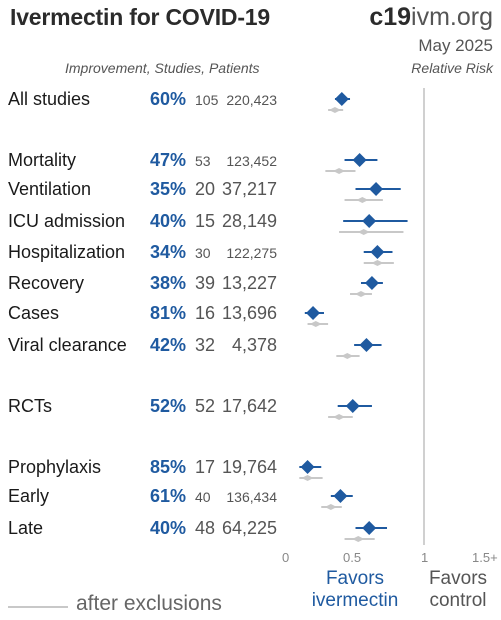 The height and width of the screenshot is (620, 501). Describe the element at coordinates (249, 467) in the screenshot. I see `row-patients: 19,764` at that location.